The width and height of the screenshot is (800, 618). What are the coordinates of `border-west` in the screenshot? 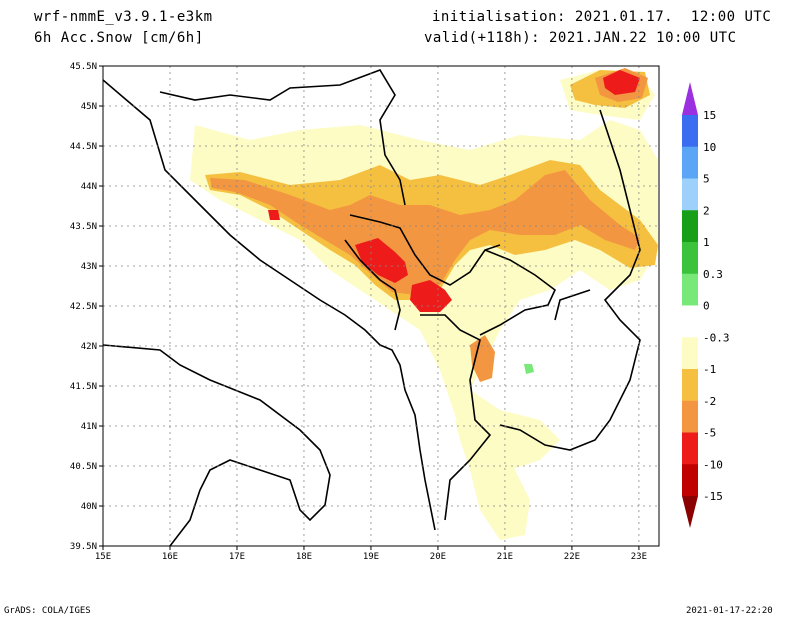 It's located at (282, 137).